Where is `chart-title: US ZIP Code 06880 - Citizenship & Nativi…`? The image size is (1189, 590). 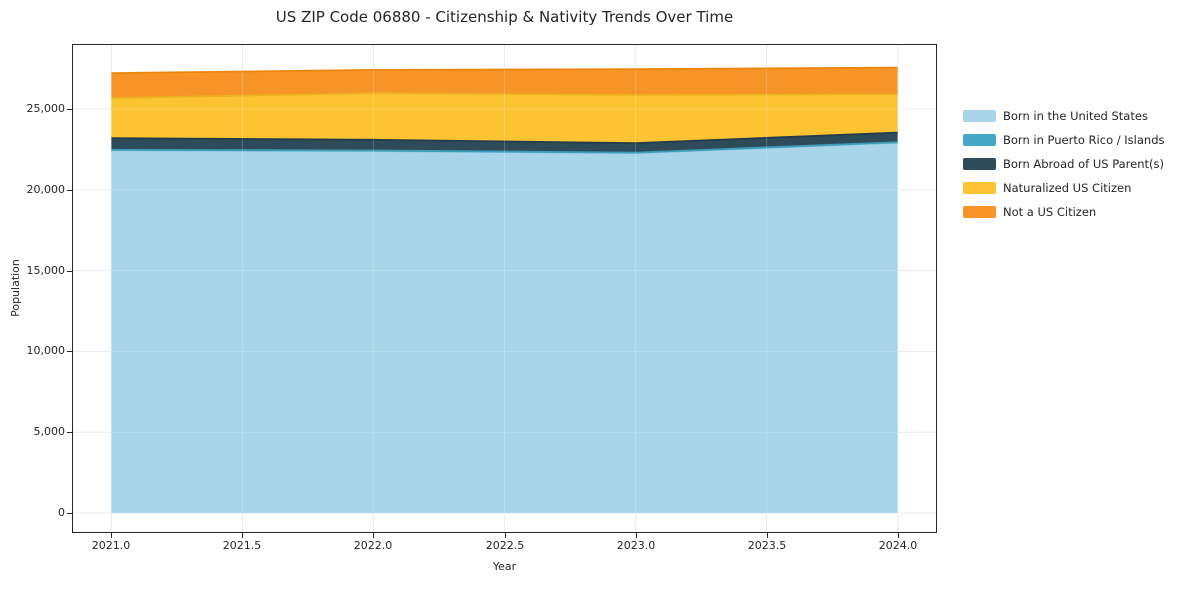 chart-title: US ZIP Code 06880 - Citizenship & Nativi… is located at coordinates (504, 17).